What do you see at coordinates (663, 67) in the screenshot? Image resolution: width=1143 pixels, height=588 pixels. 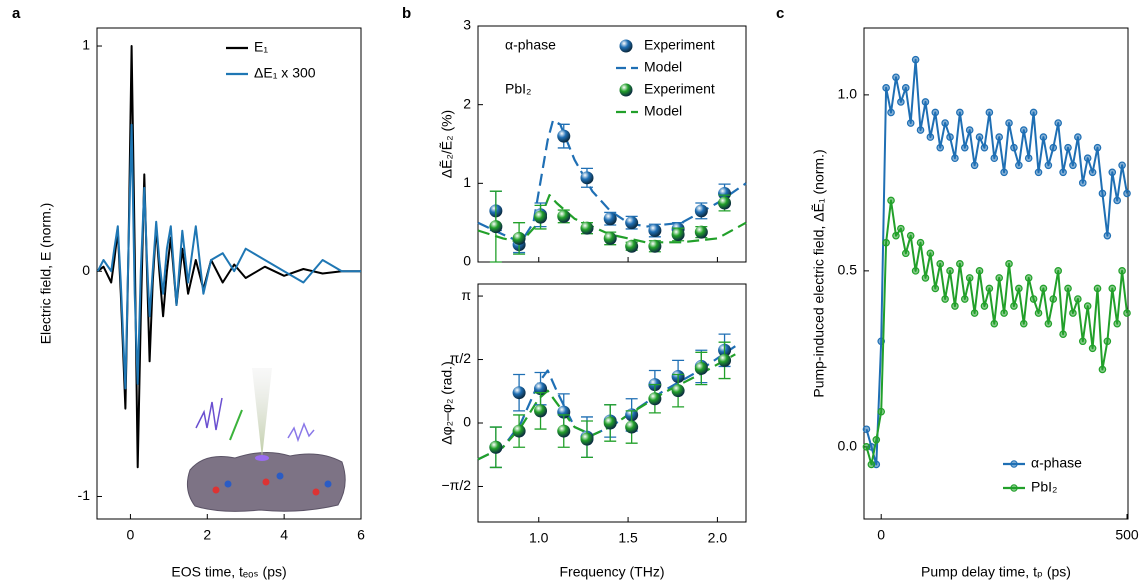 I see `legend-label: Model` at bounding box center [663, 67].